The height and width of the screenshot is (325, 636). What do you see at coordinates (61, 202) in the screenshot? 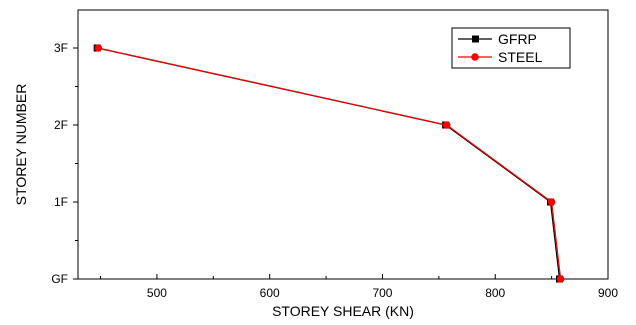
I see `y-tick-label: 1F` at bounding box center [61, 202].